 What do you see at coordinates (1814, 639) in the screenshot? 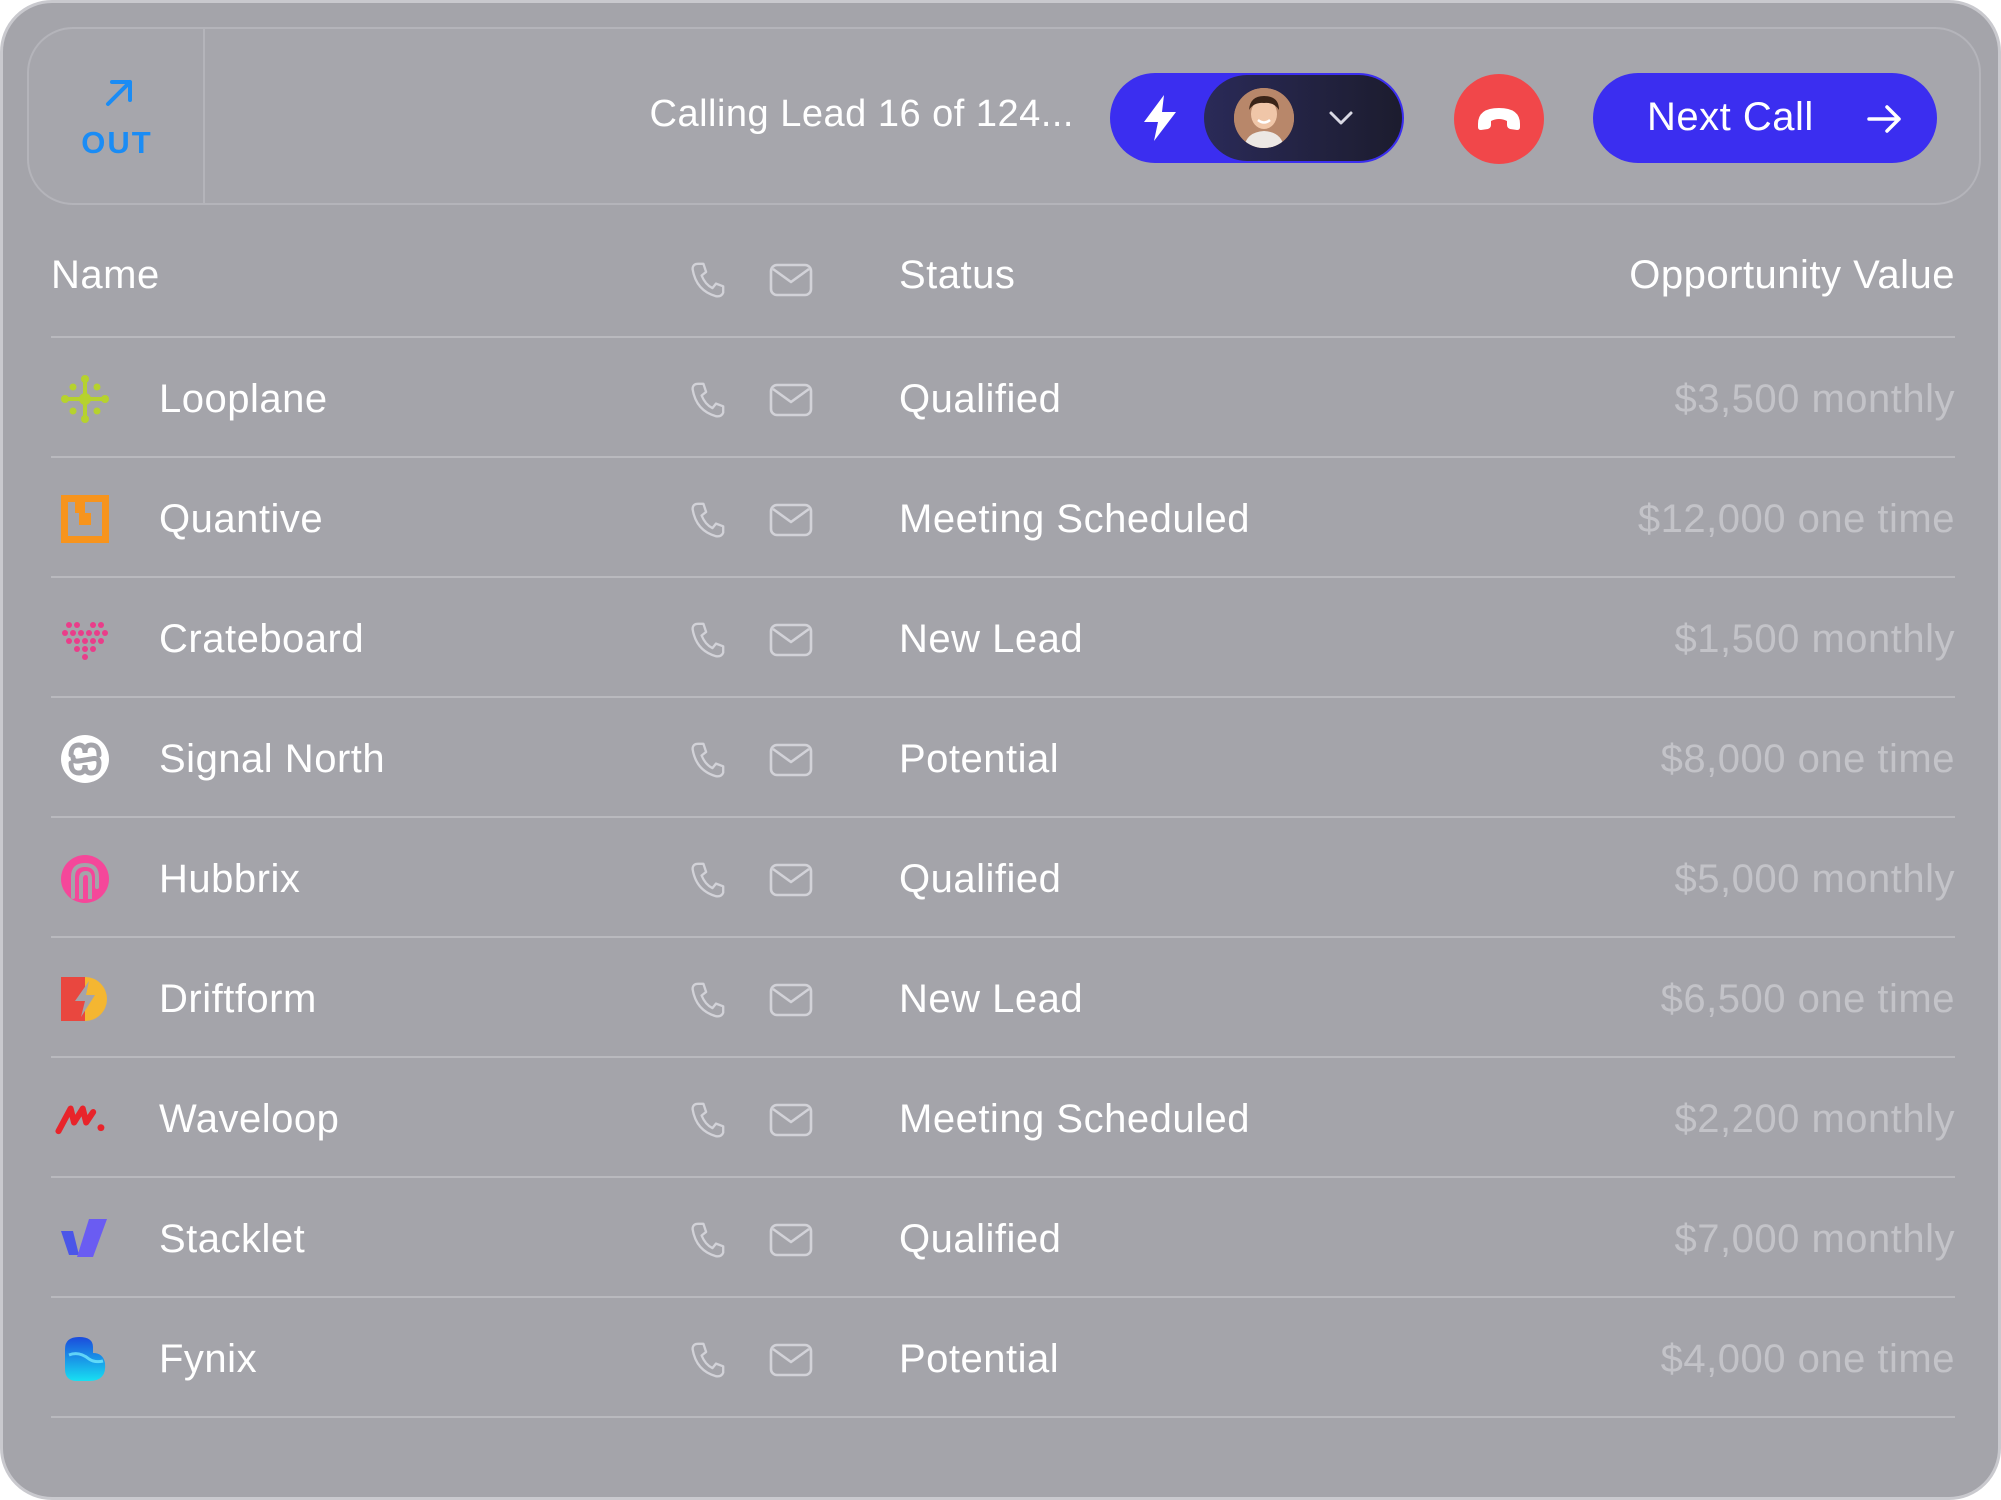
I see `opportunity-value: $1,500 monthly` at bounding box center [1814, 639].